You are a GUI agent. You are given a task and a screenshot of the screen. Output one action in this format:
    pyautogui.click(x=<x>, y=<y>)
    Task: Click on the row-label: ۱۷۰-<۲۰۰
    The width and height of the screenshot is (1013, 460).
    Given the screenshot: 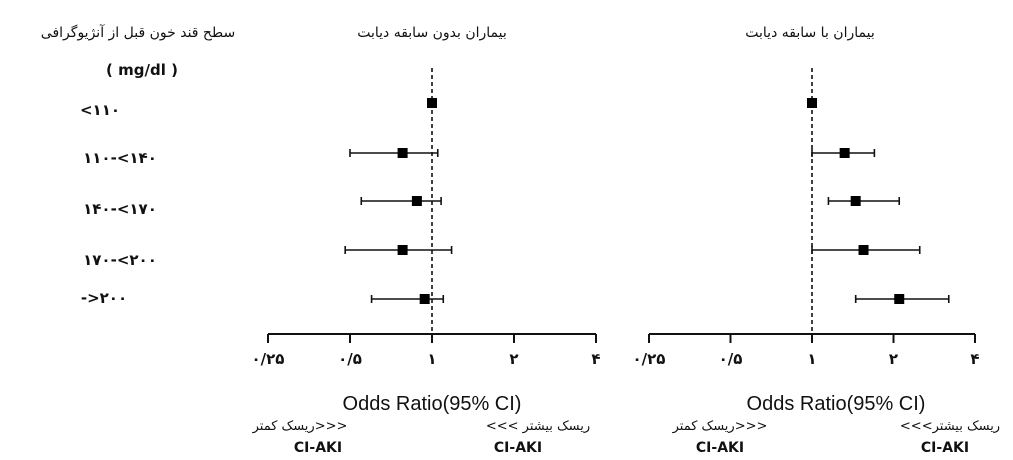 What is the action you would take?
    pyautogui.click(x=120, y=260)
    